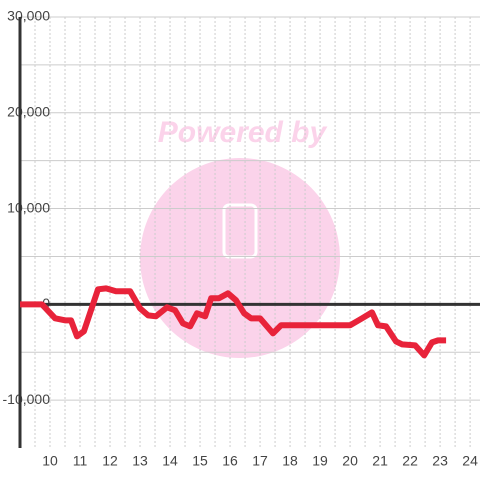 This screenshot has height=480, width=480. What do you see at coordinates (470, 461) in the screenshot?
I see `x-tick-label: 24` at bounding box center [470, 461].